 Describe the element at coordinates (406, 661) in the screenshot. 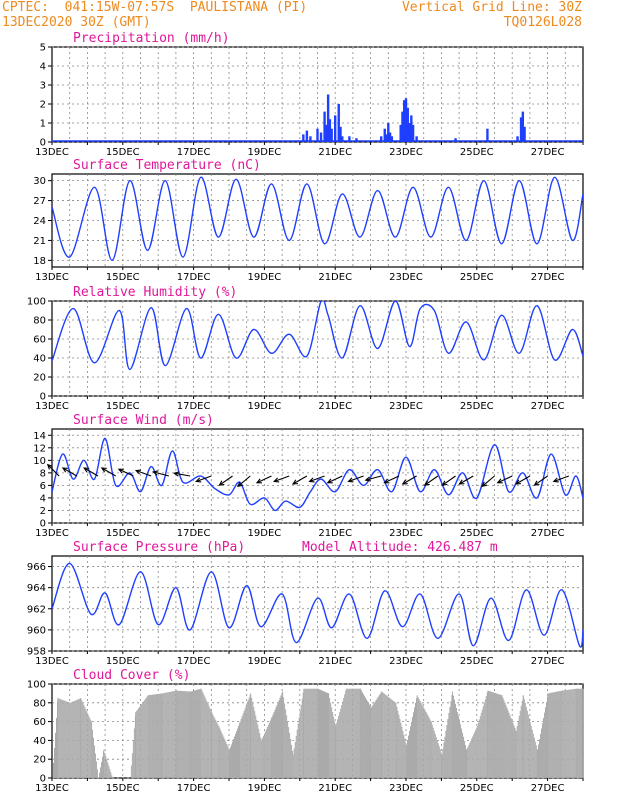

I see `x-tick-label: 23DEC` at that location.